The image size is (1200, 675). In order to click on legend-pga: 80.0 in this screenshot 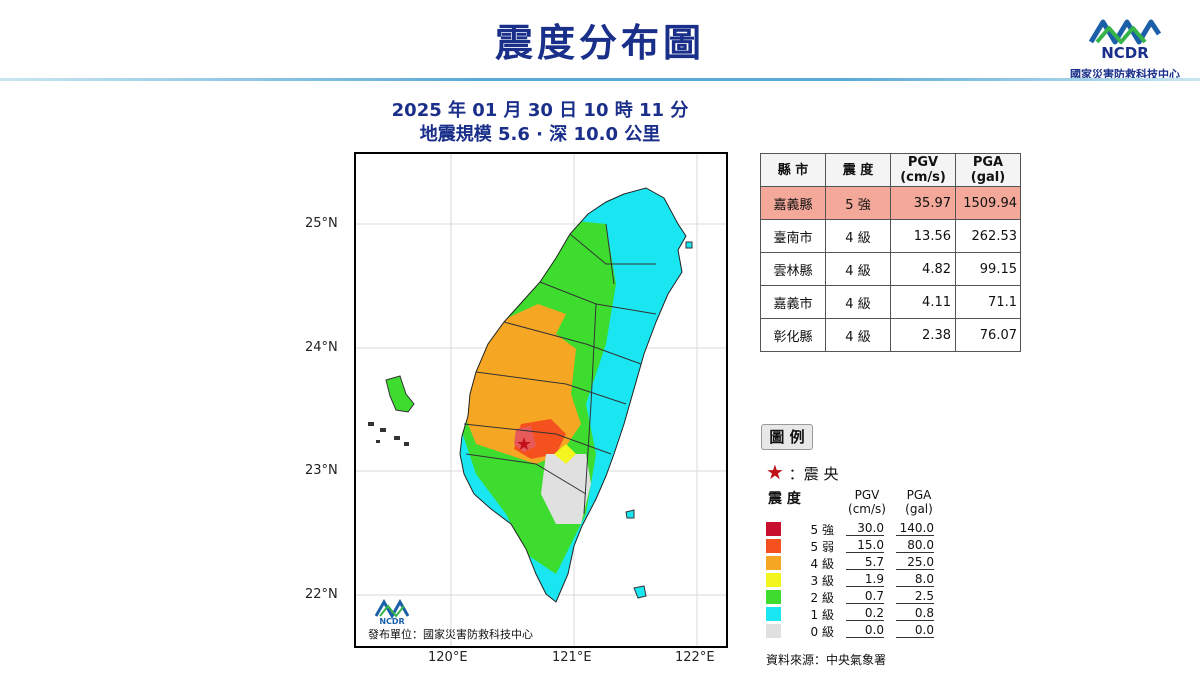, I will do `click(915, 545)`.